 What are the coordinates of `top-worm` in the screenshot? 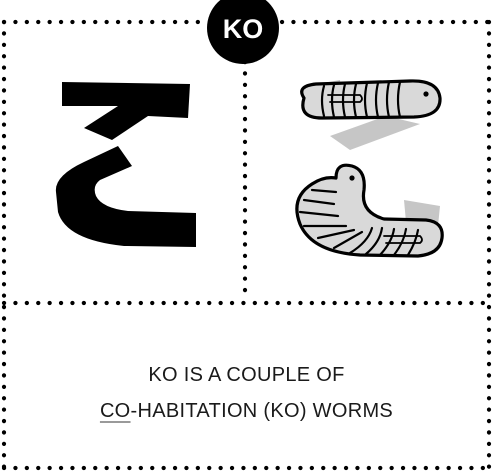 It's located at (371, 99).